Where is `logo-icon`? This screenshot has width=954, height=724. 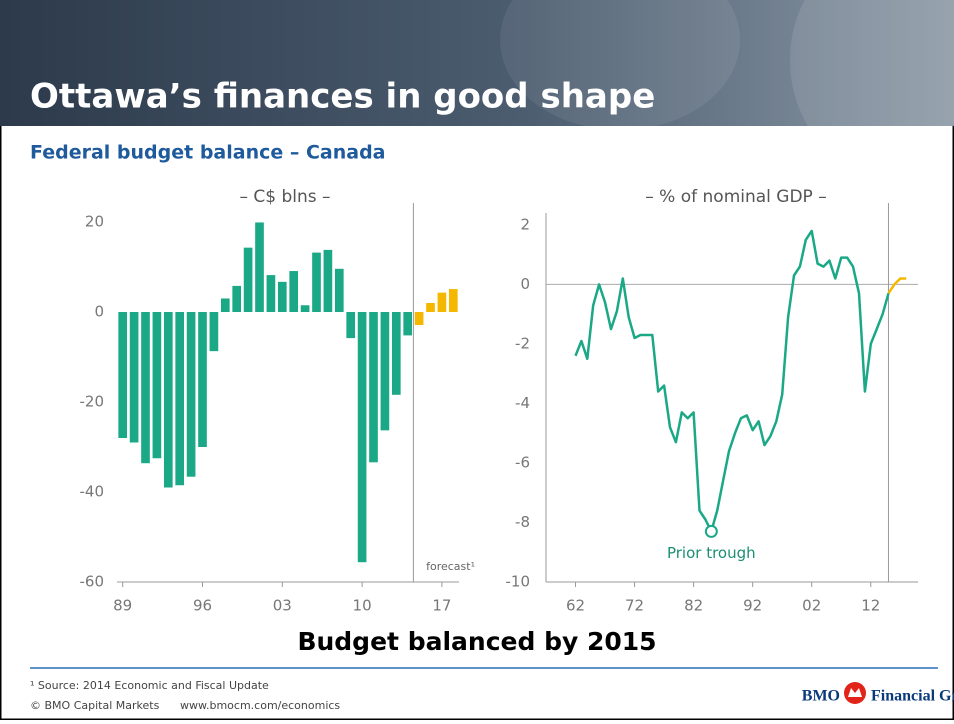
logo-icon is located at coordinates (855, 692).